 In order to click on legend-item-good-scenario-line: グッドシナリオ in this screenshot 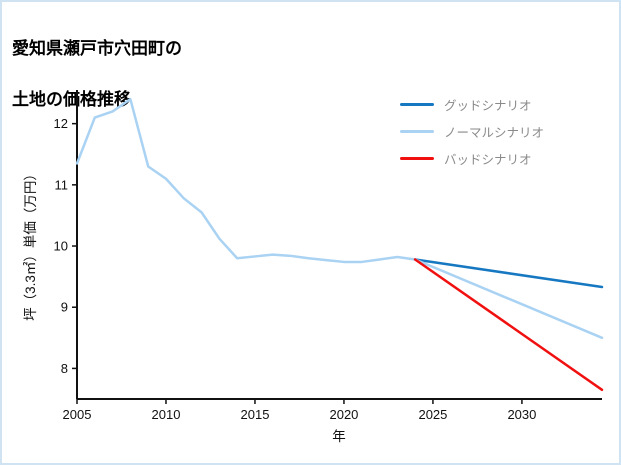, I will do `click(472, 104)`.